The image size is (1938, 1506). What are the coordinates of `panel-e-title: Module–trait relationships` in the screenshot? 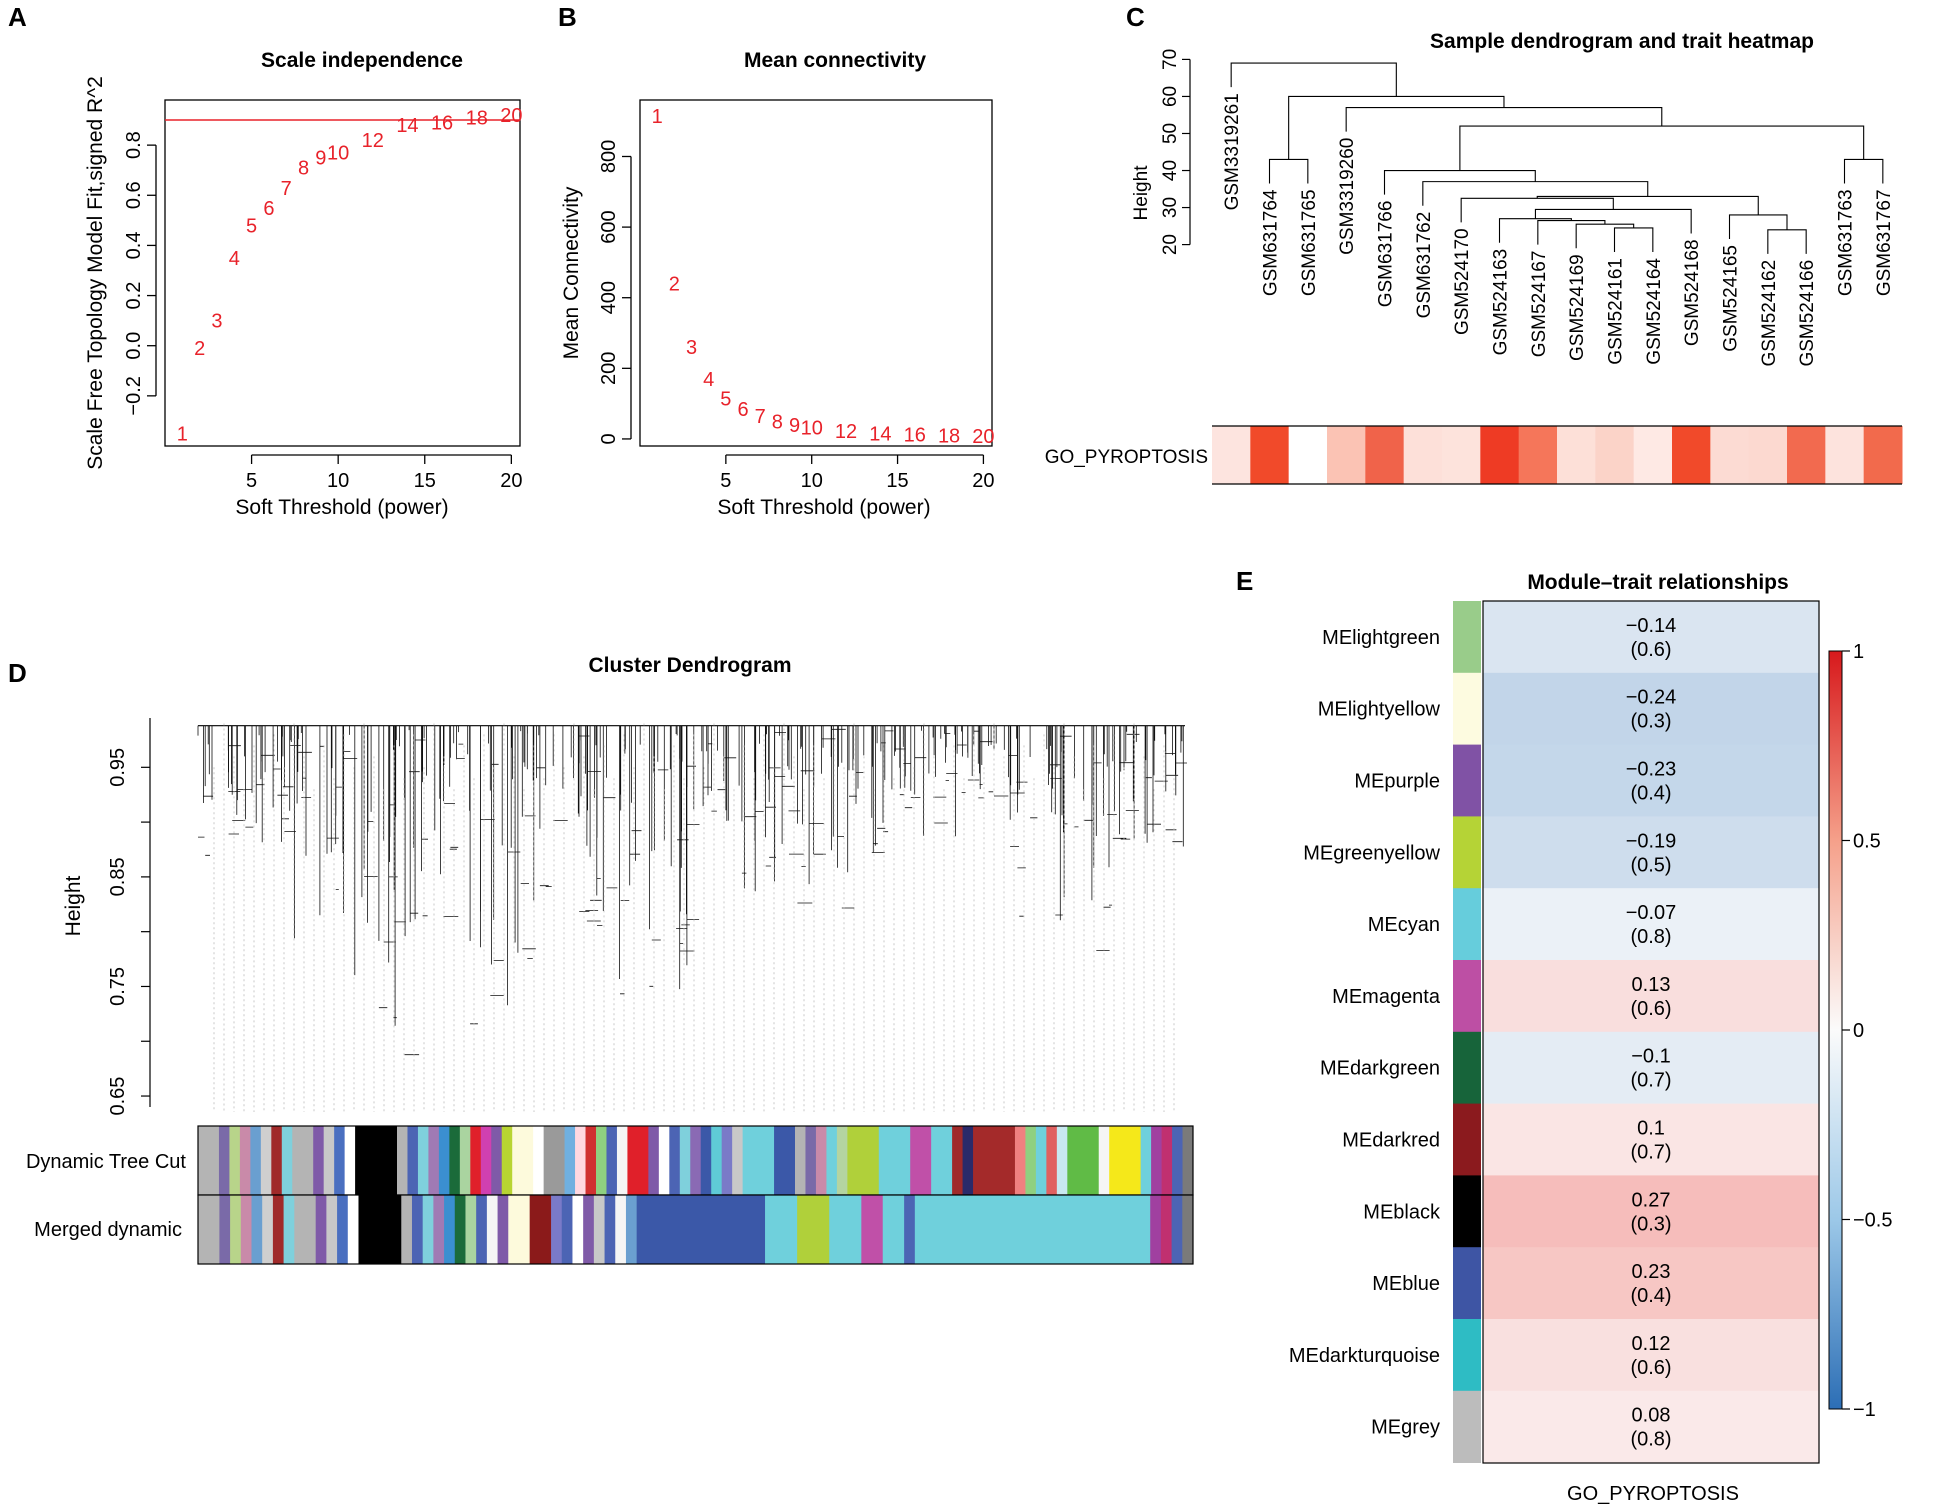 It's located at (1657, 582).